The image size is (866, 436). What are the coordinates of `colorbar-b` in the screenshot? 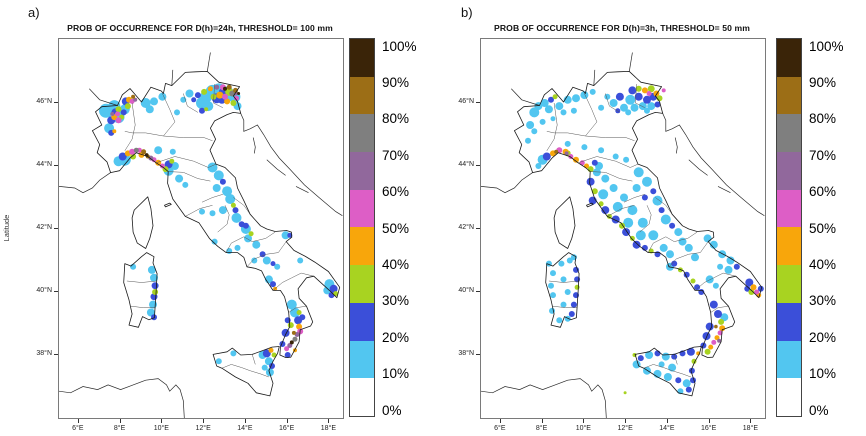 It's located at (789, 227).